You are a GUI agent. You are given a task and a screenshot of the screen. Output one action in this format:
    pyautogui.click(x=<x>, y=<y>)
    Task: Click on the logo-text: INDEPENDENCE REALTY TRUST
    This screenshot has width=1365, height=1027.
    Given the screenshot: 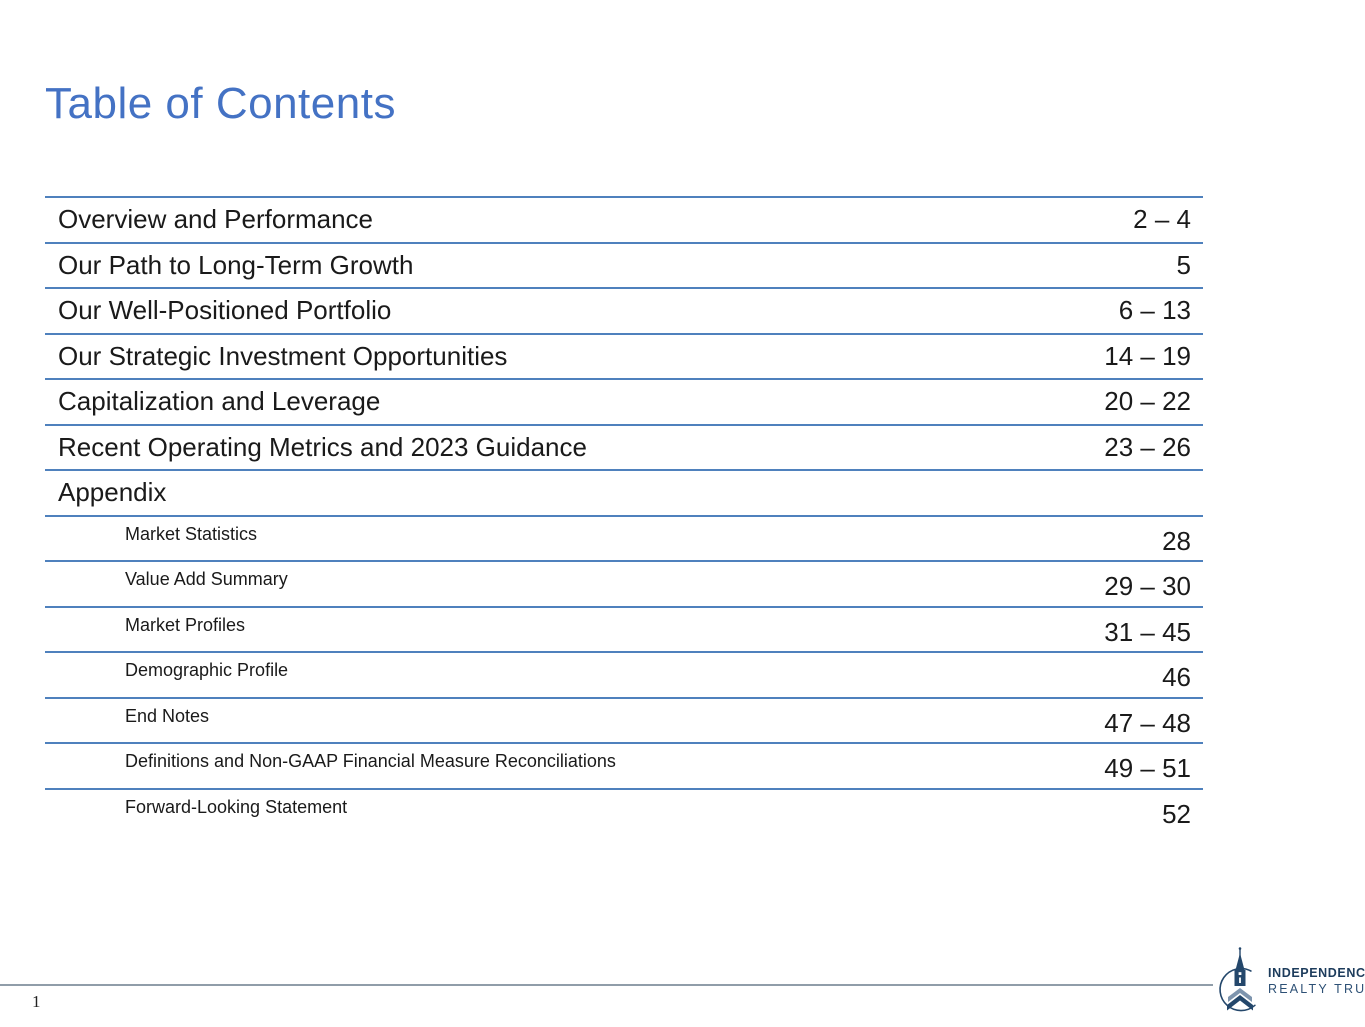 What is the action you would take?
    pyautogui.click(x=1316, y=981)
    